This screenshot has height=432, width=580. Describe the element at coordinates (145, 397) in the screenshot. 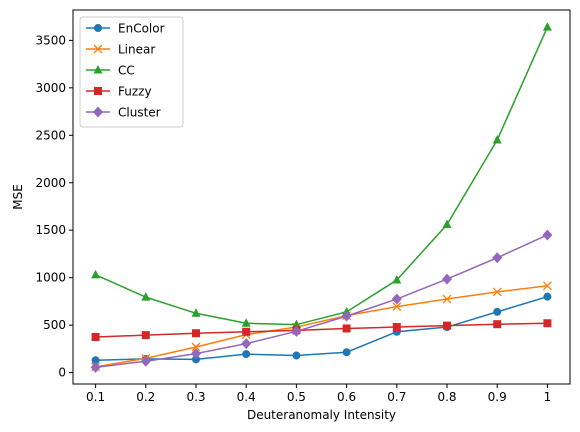

I see `x-tick-label: 0.2` at that location.